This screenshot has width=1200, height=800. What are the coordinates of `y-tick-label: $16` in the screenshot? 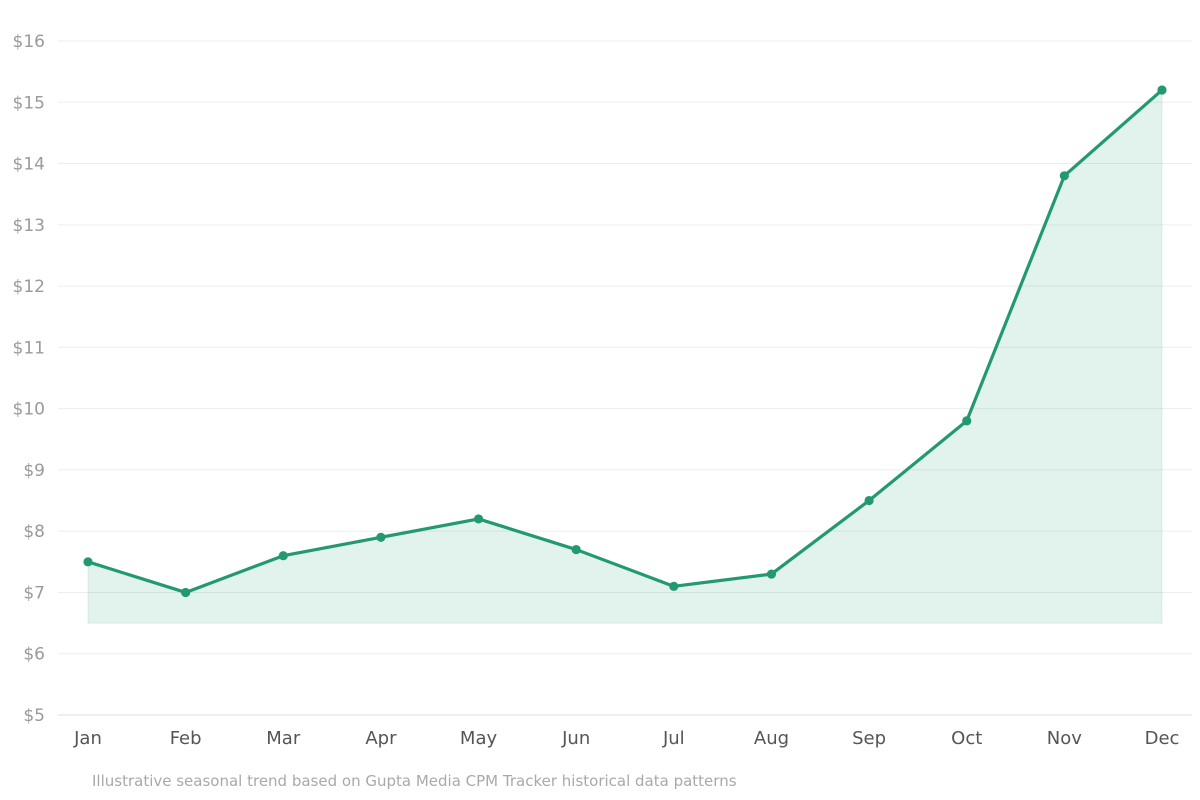 It's located at (29, 42).